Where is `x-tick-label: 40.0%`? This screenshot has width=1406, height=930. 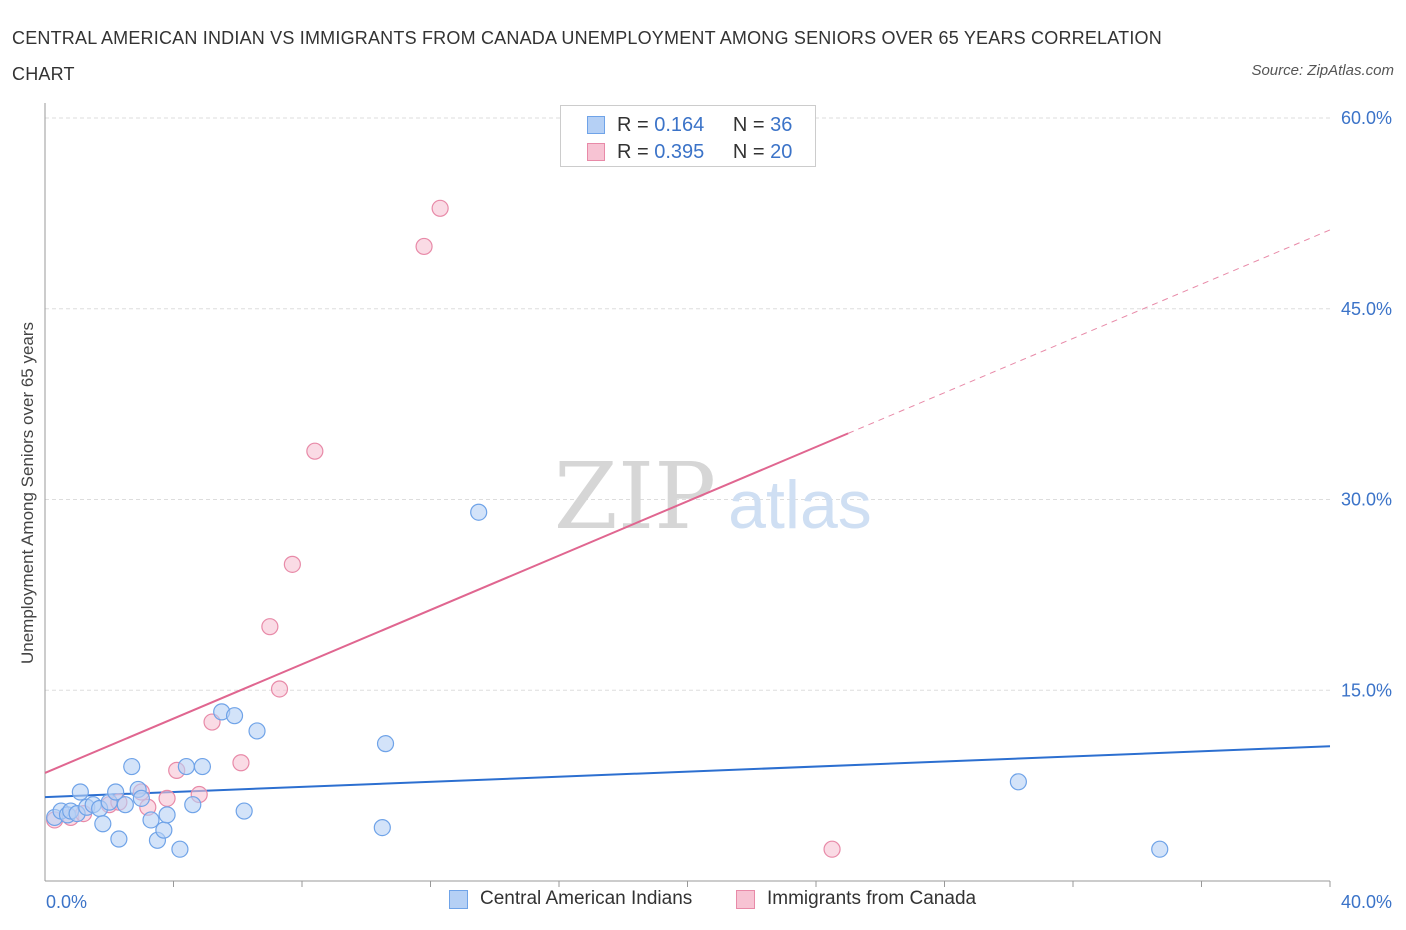 x-tick-label: 40.0% is located at coordinates (1366, 902).